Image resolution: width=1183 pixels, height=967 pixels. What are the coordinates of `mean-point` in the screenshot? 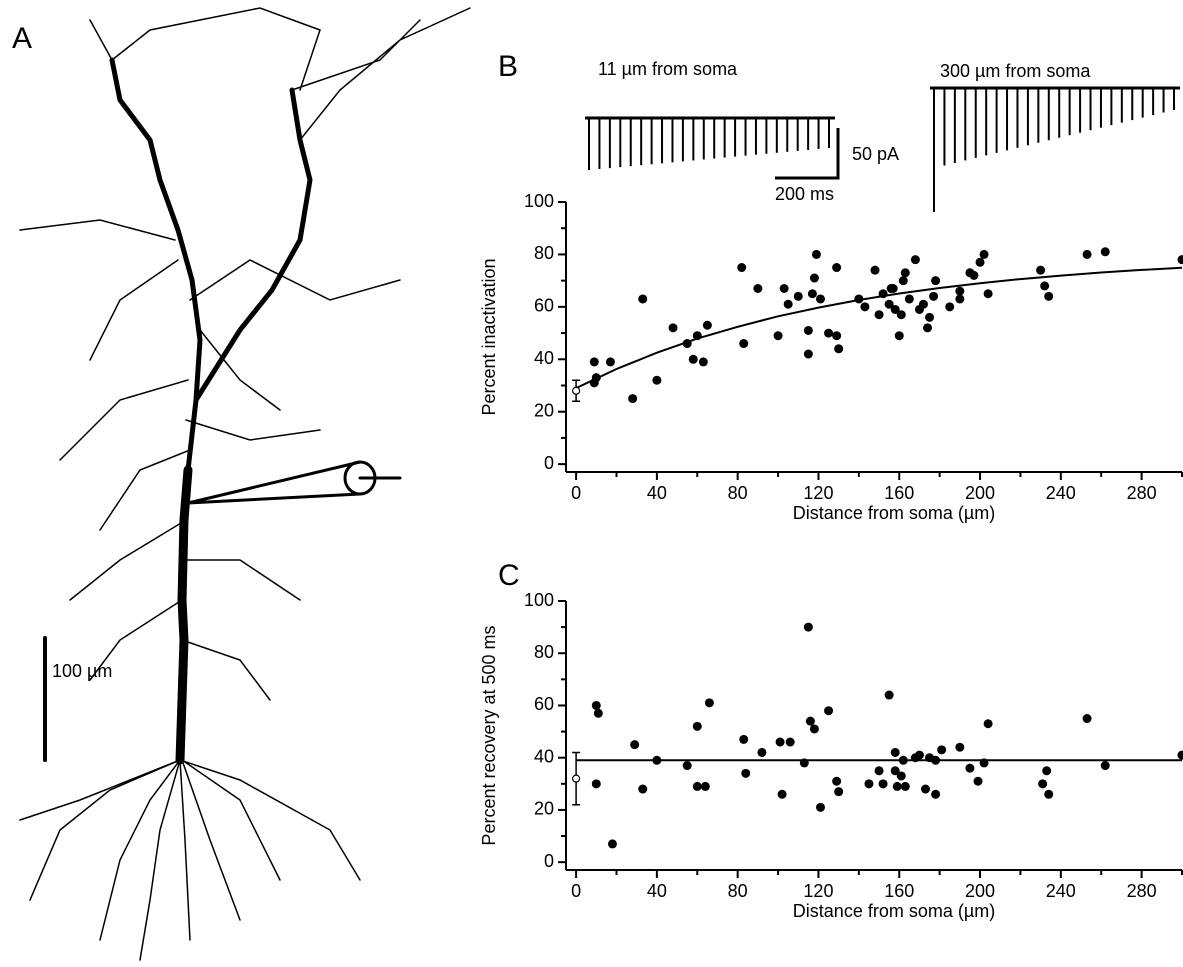 It's located at (576, 778).